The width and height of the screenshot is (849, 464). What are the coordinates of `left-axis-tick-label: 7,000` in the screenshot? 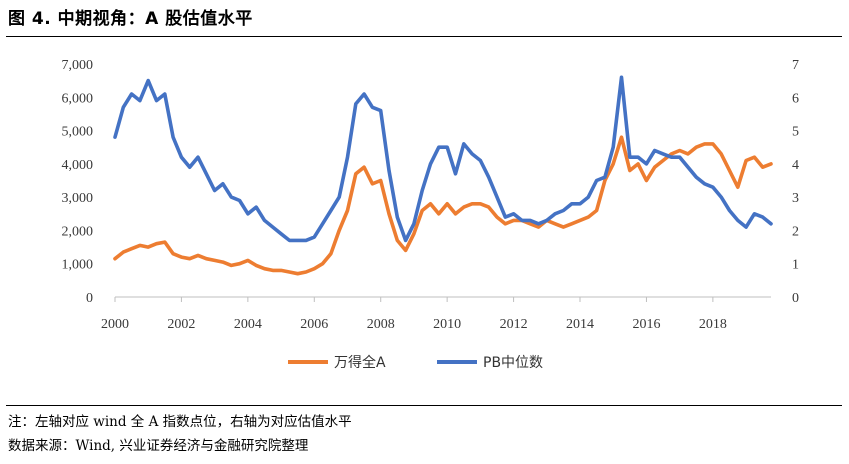 It's located at (78, 65).